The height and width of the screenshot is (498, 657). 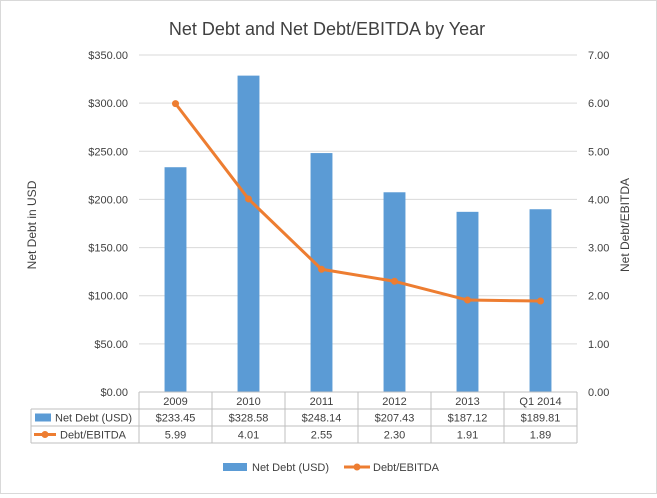 What do you see at coordinates (108, 152) in the screenshot?
I see `y-left-tick-label: $250.00` at bounding box center [108, 152].